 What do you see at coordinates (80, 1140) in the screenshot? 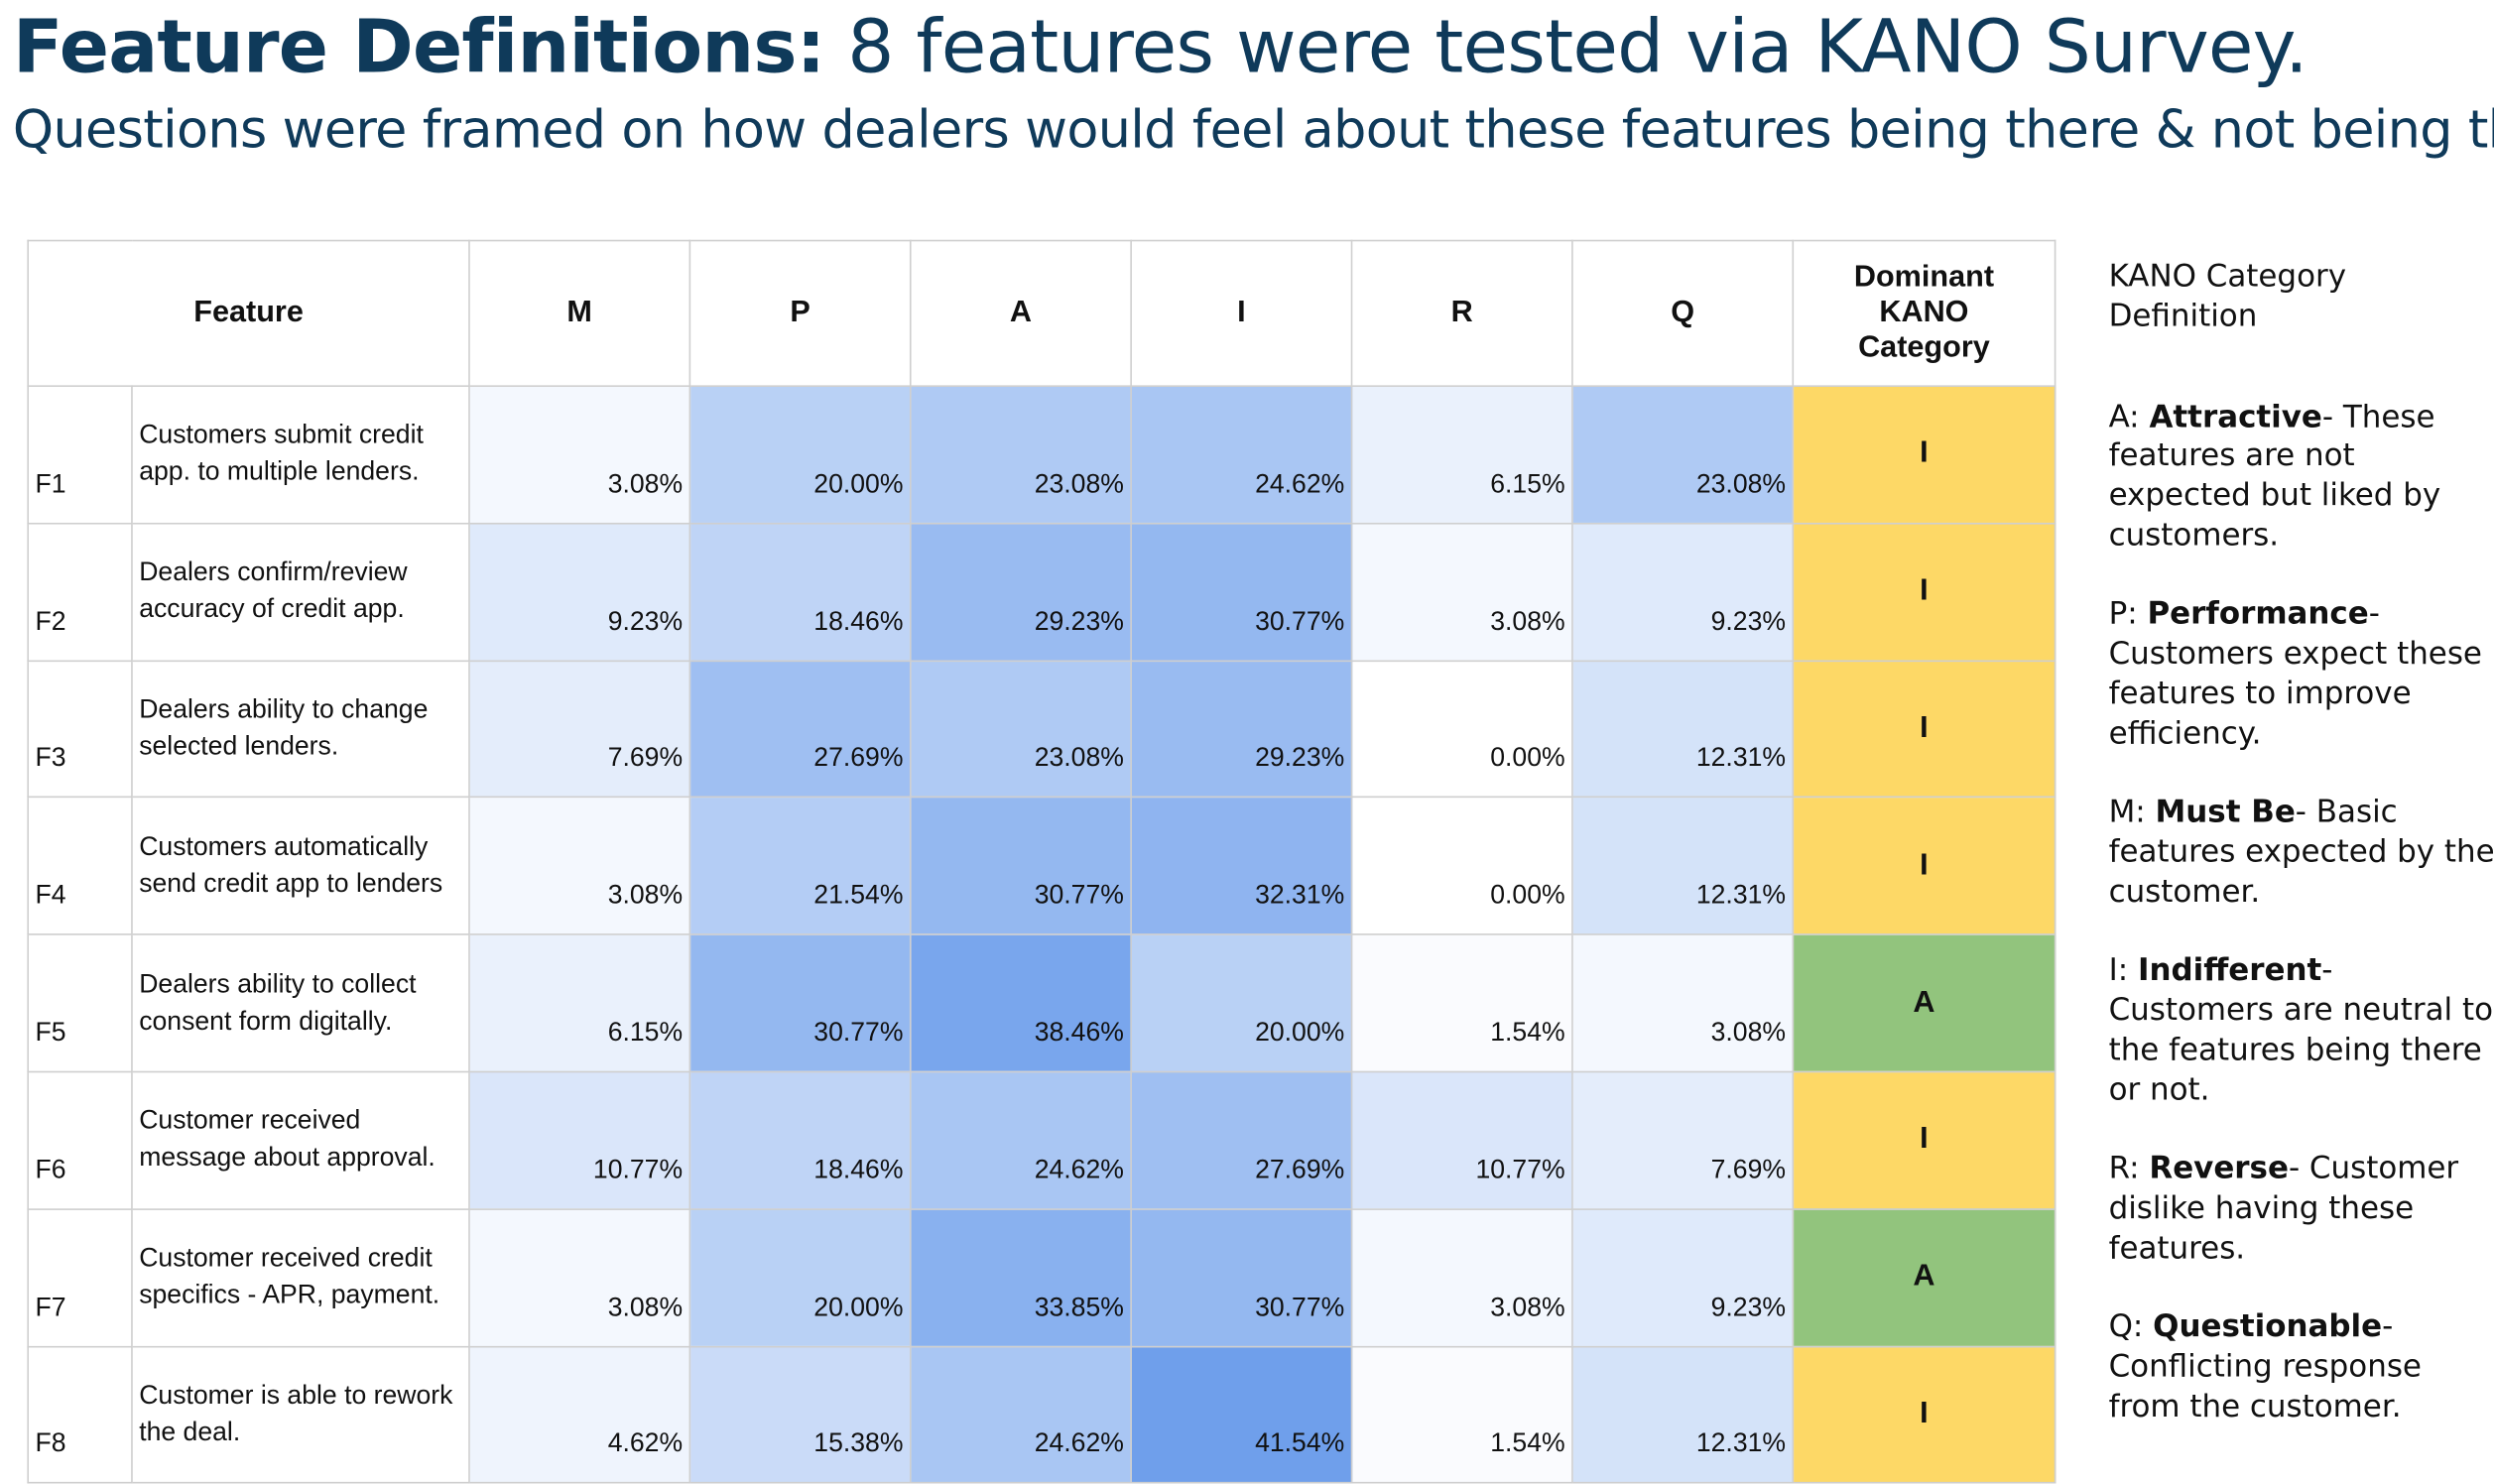
I see `feature-id: F6` at bounding box center [80, 1140].